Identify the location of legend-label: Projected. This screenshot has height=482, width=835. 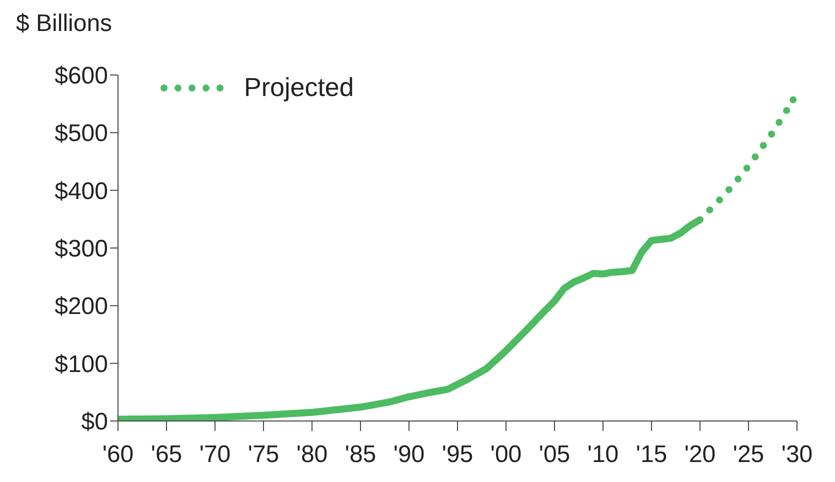
(299, 87).